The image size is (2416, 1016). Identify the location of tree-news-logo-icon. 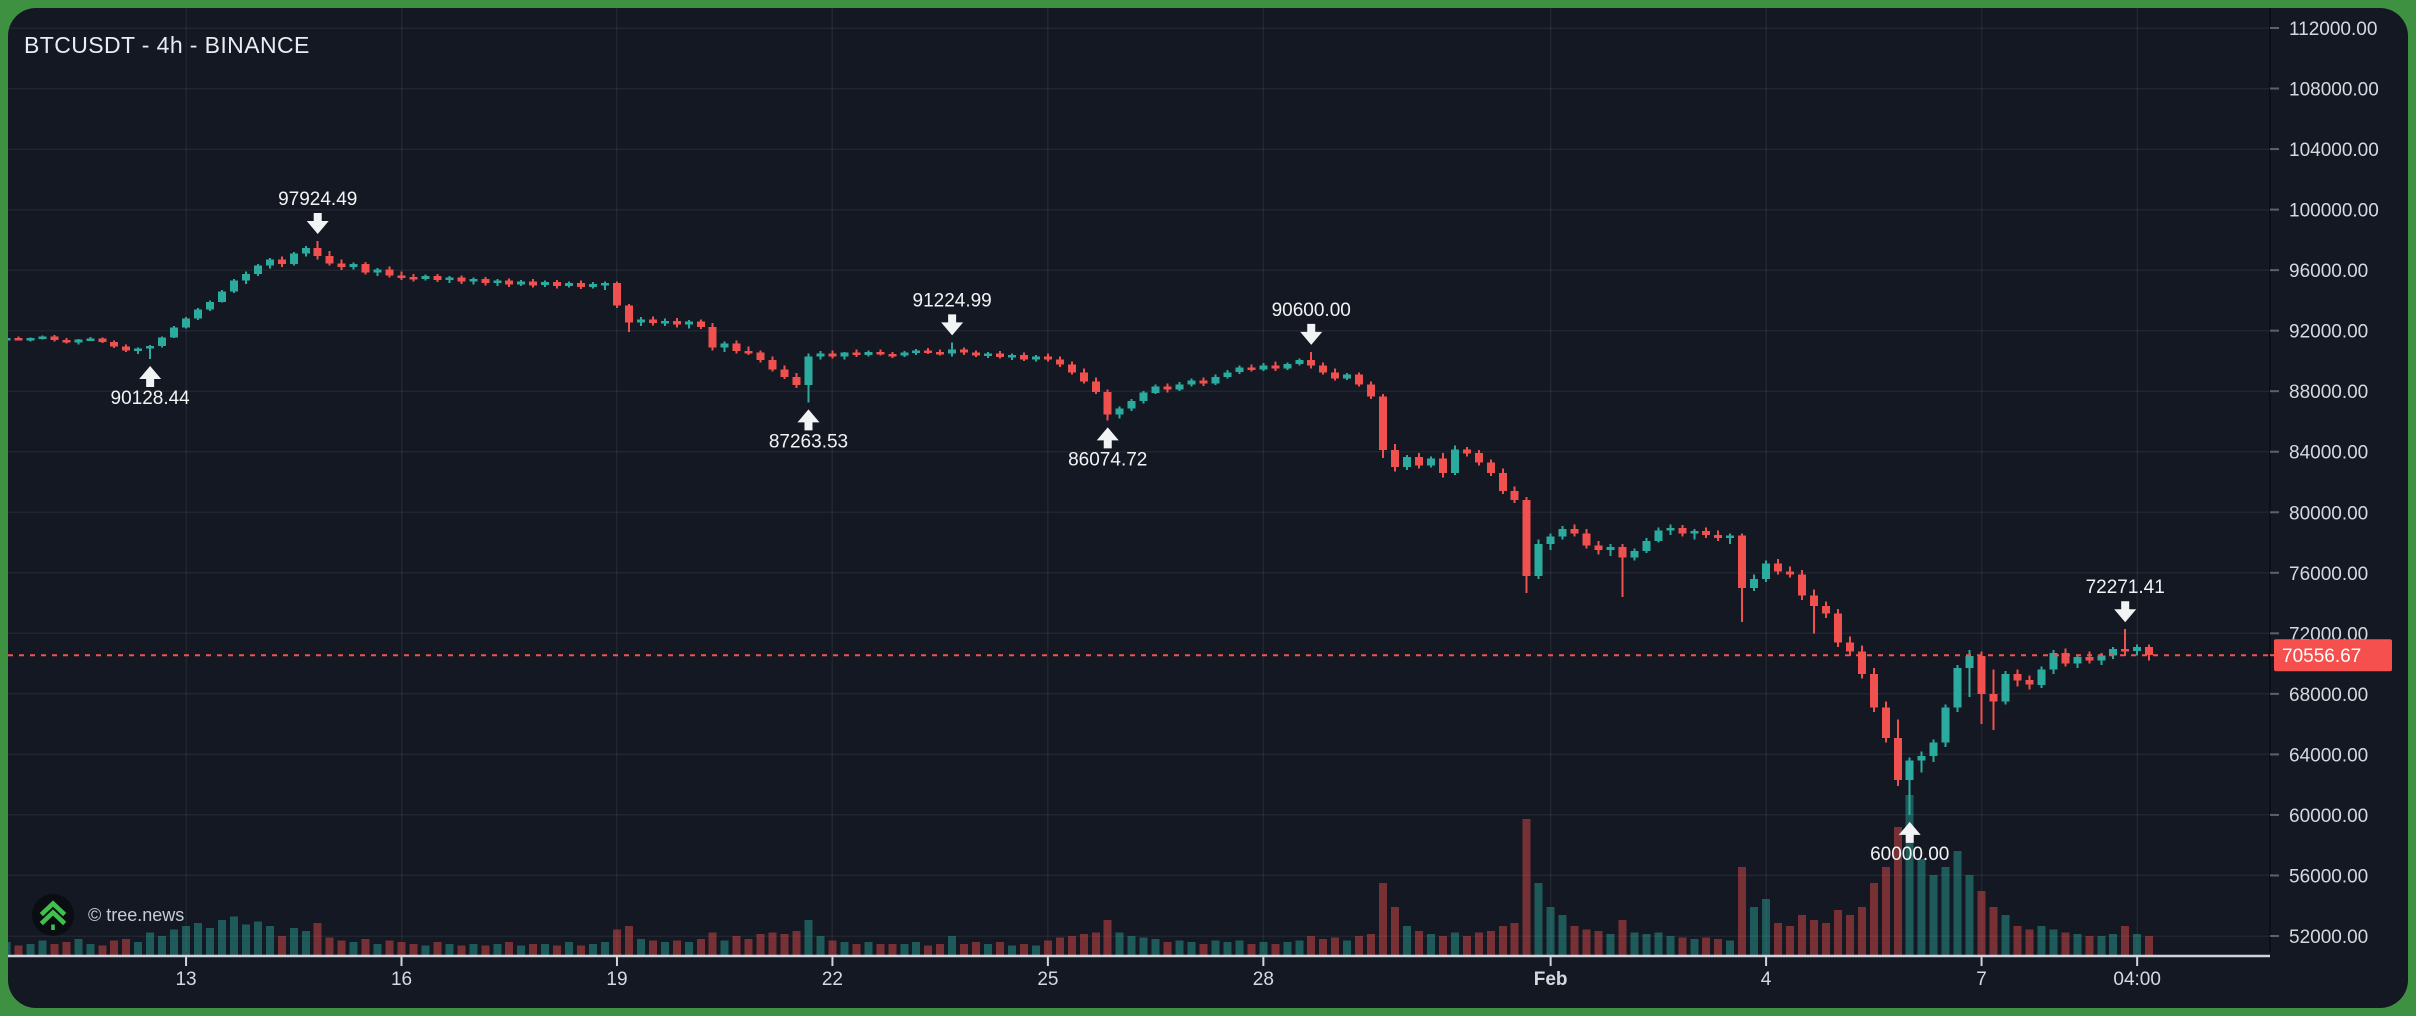
(53, 915).